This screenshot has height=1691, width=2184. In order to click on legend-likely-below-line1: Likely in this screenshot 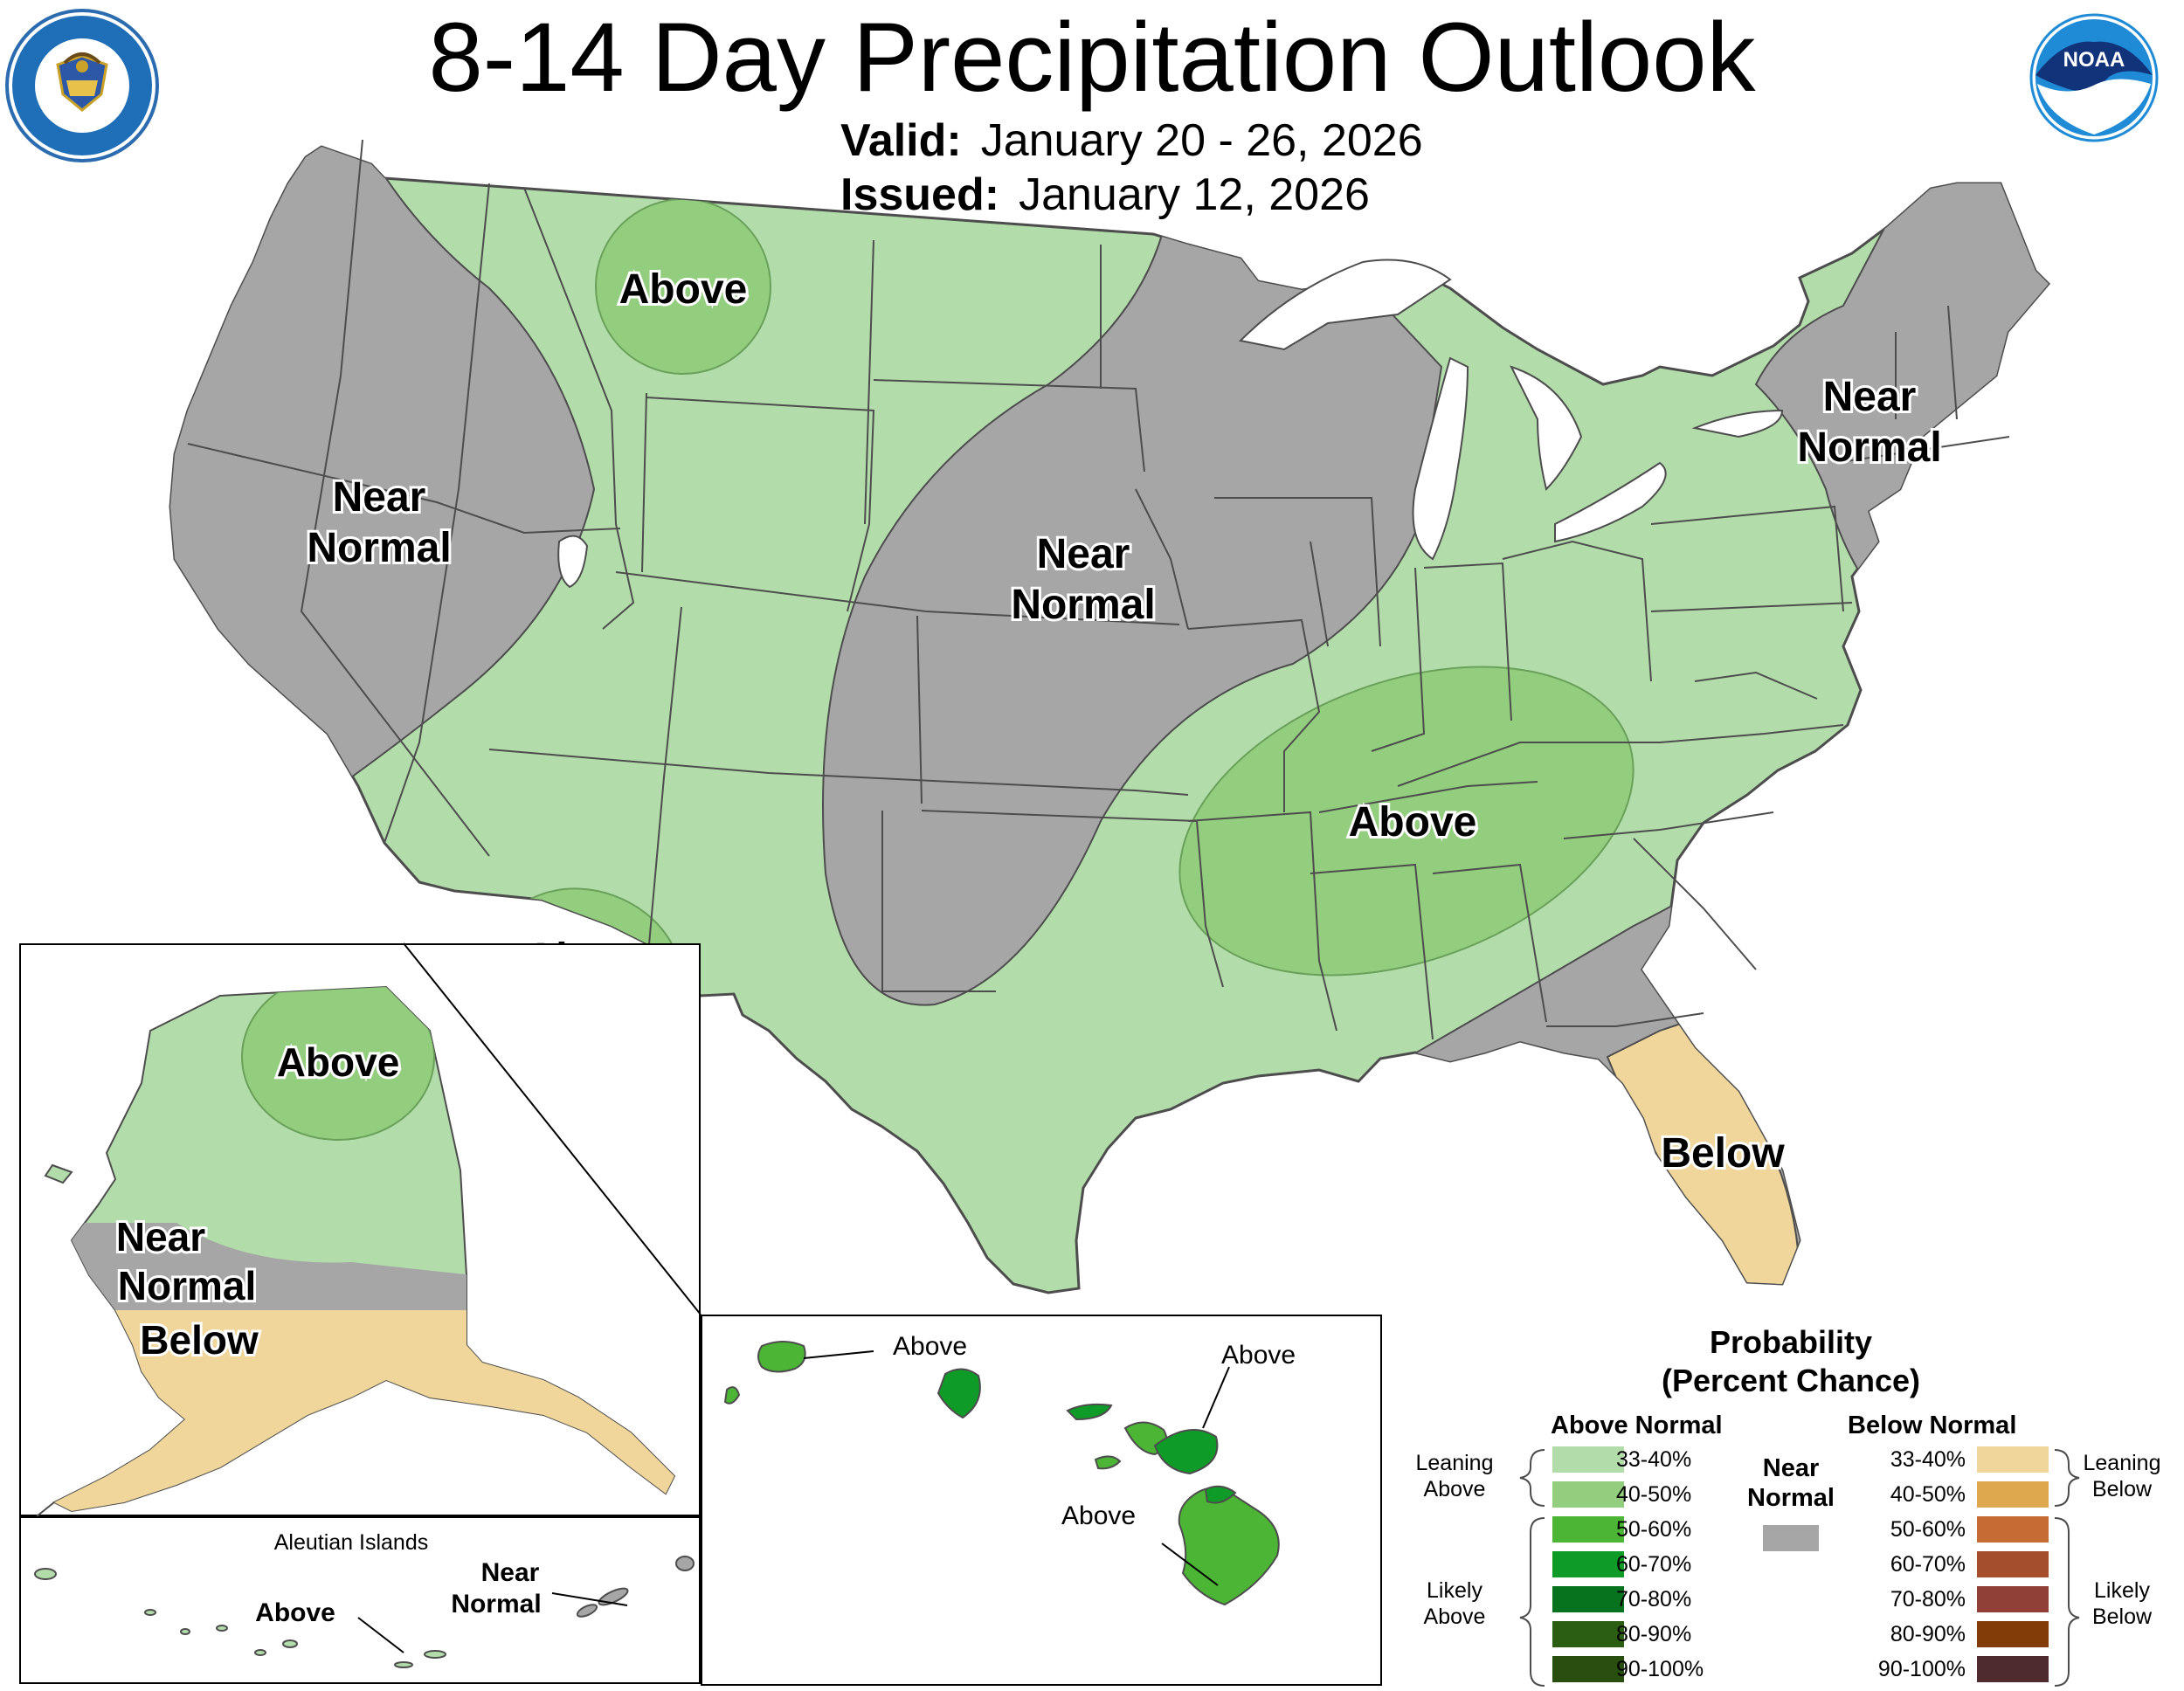, I will do `click(2122, 1590)`.